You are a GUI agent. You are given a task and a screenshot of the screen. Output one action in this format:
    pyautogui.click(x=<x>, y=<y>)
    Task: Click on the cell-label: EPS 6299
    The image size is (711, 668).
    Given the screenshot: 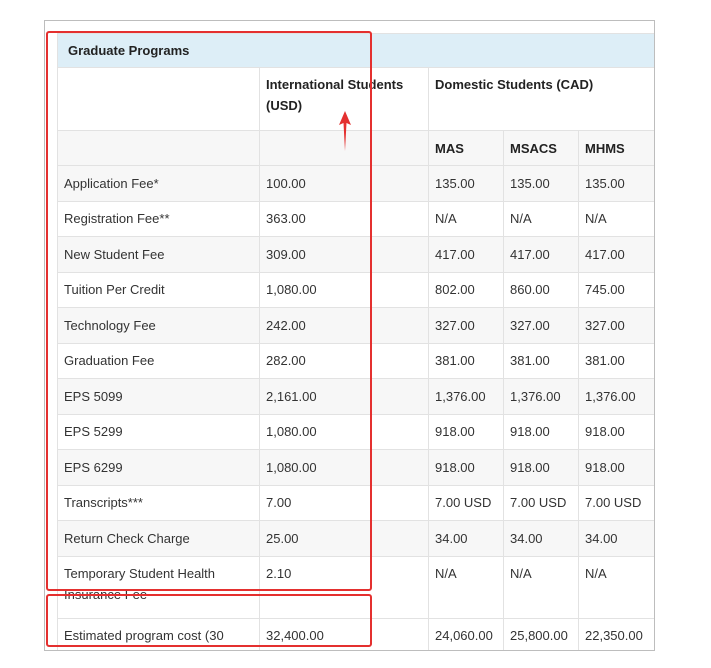 What is the action you would take?
    pyautogui.click(x=158, y=467)
    